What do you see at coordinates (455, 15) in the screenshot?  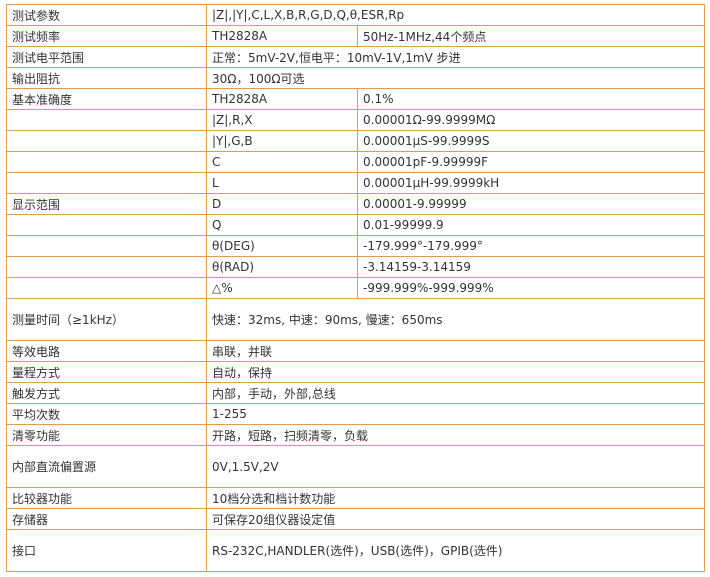 I see `table-cell: |Z|,|Y|,C,L,X,B,R,G,D,Q,θ,ESR,Rp` at bounding box center [455, 15].